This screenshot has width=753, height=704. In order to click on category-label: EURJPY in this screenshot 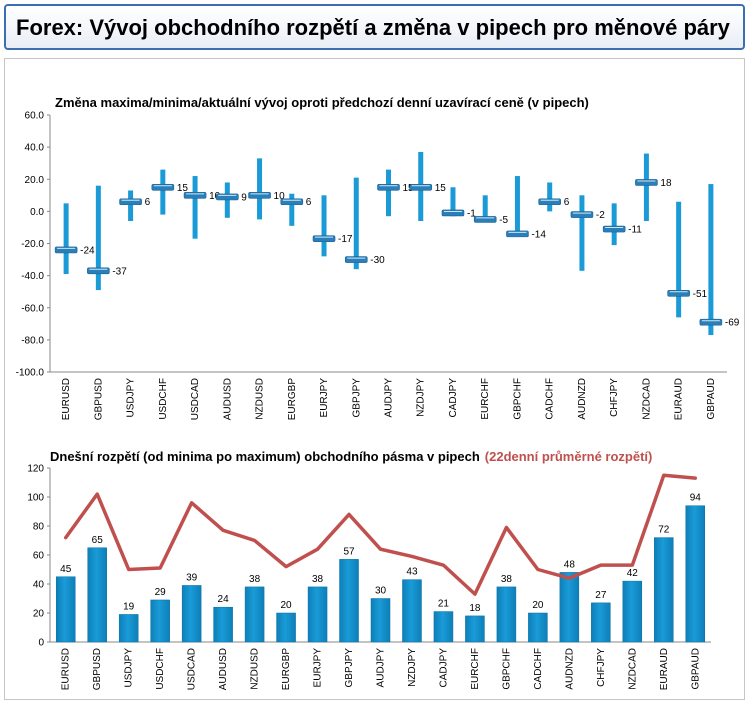, I will do `click(324, 398)`.